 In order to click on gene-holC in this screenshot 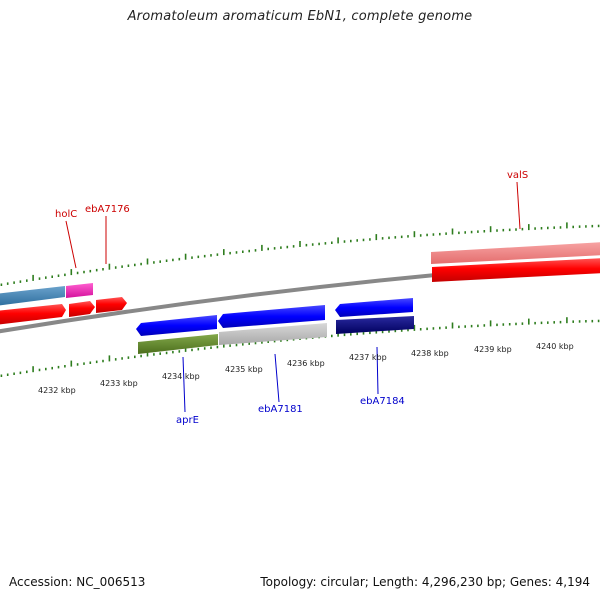, I will do `click(79, 290)`.